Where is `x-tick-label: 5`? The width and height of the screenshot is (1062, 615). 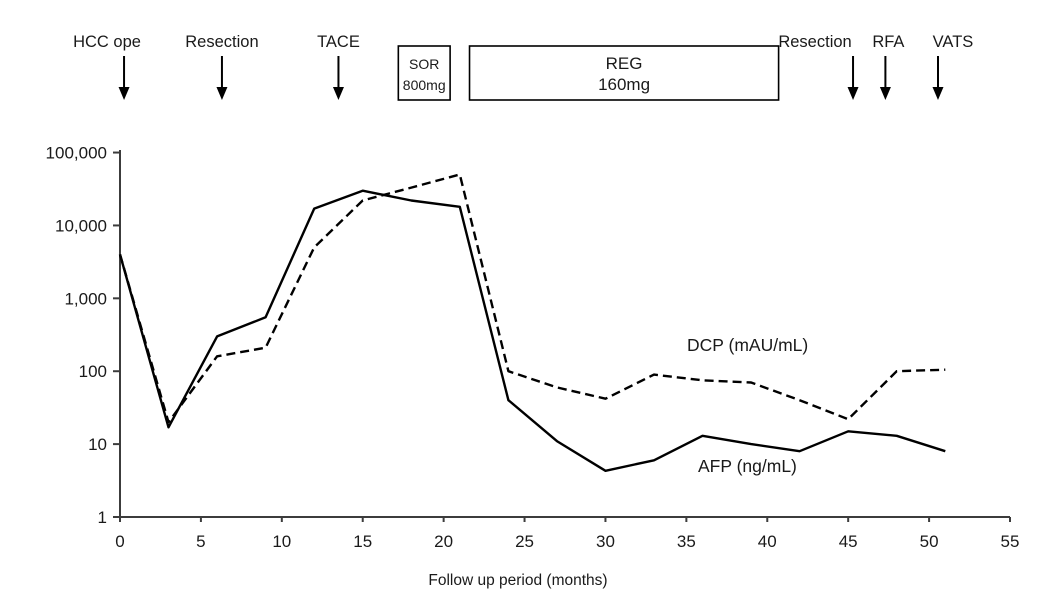
x-tick-label: 5 is located at coordinates (200, 541).